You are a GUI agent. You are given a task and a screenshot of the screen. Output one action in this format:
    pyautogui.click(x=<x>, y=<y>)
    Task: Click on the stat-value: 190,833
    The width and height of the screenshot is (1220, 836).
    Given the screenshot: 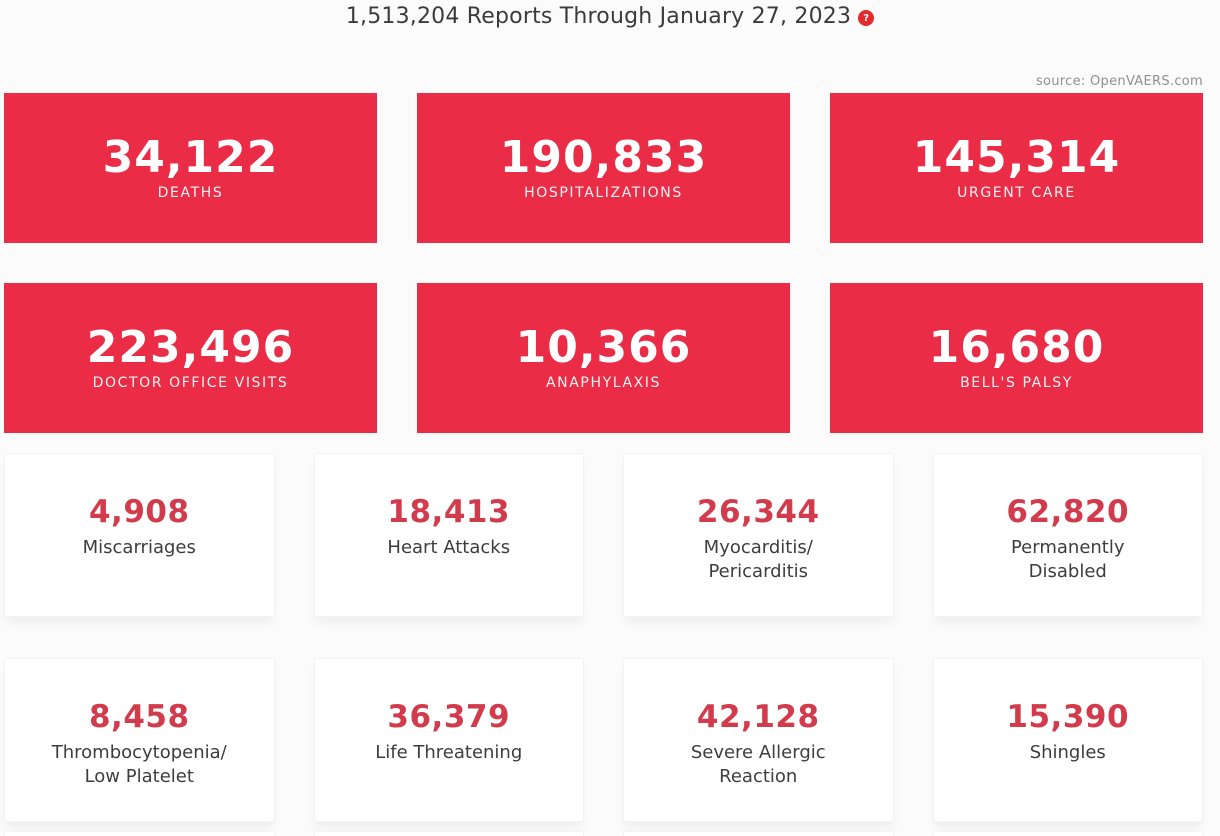 What is the action you would take?
    pyautogui.click(x=603, y=158)
    